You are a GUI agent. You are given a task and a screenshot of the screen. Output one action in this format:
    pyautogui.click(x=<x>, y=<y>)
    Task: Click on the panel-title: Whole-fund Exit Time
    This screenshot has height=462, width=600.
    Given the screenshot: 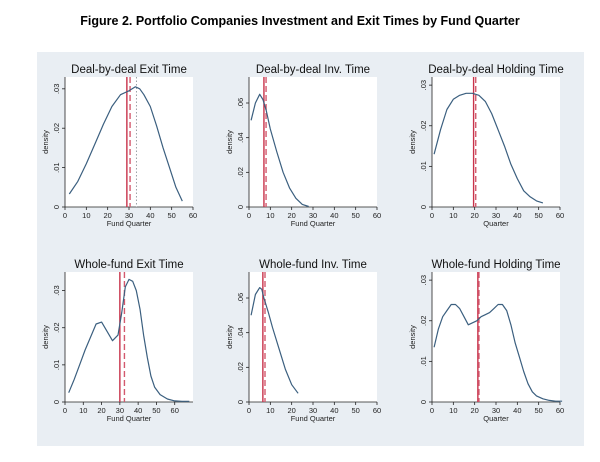 What is the action you would take?
    pyautogui.click(x=128, y=265)
    